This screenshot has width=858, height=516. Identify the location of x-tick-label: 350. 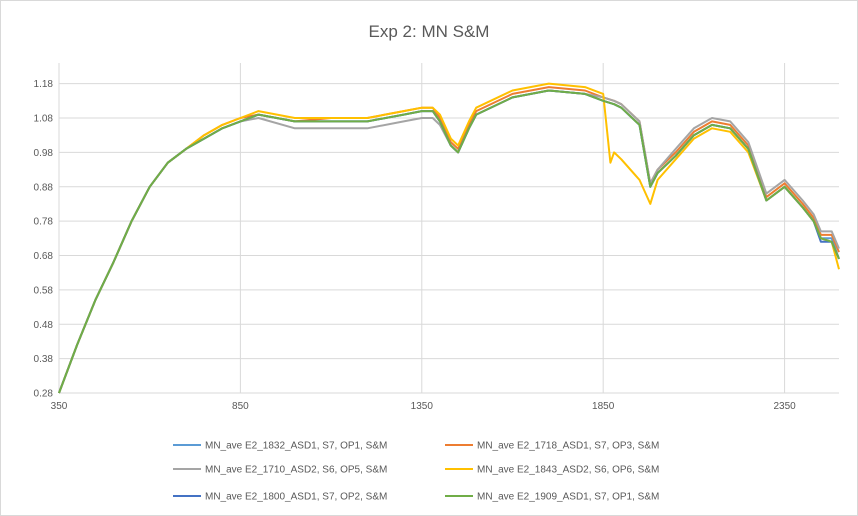
(59, 406).